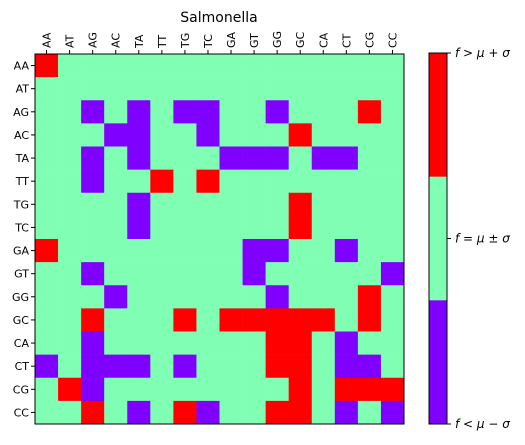 The height and width of the screenshot is (445, 525). I want to click on x-tick-label: GG, so click(277, 39).